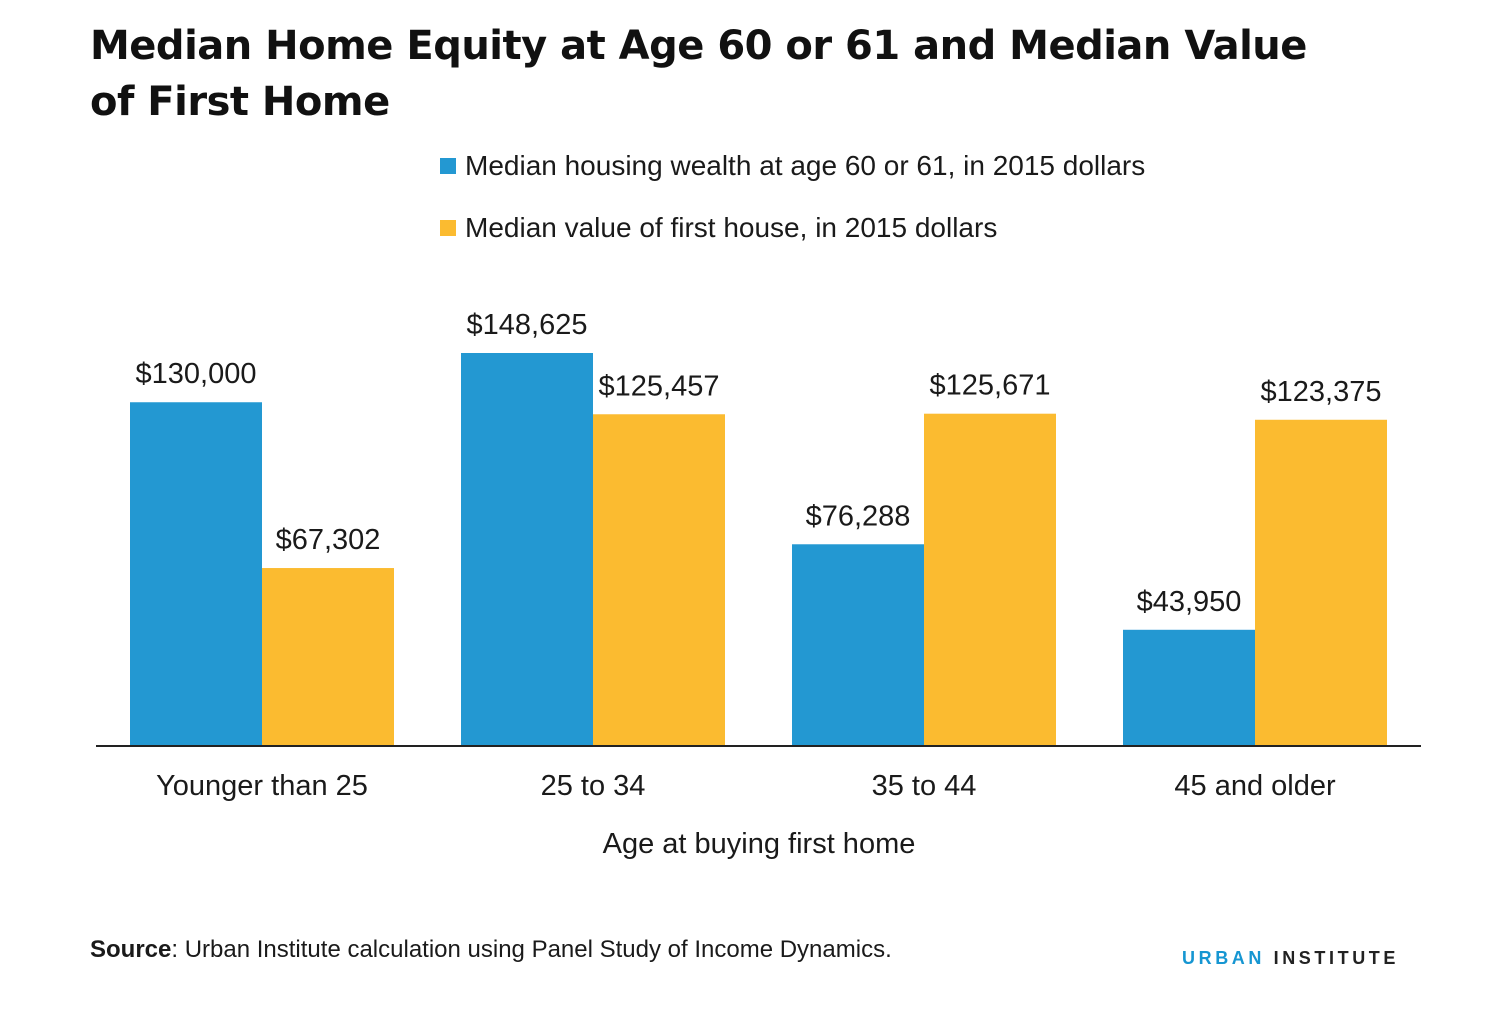 Image resolution: width=1500 pixels, height=1032 pixels. I want to click on x-axis-label: Age at buying first home, so click(759, 844).